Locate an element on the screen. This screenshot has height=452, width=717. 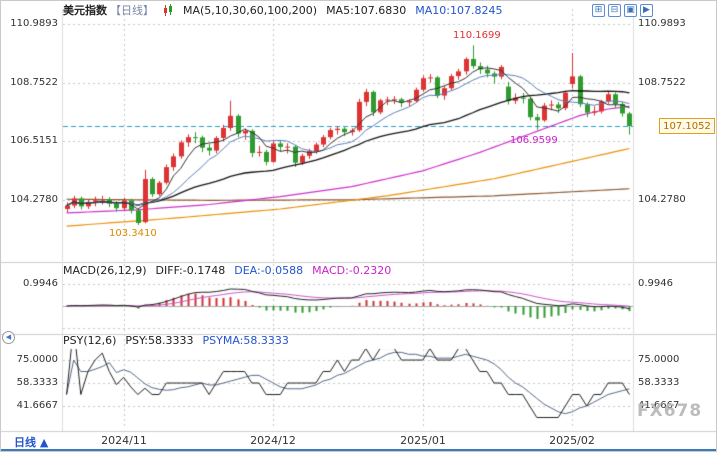
psyma-value: PSYMA:58.3333 is located at coordinates (245, 340).